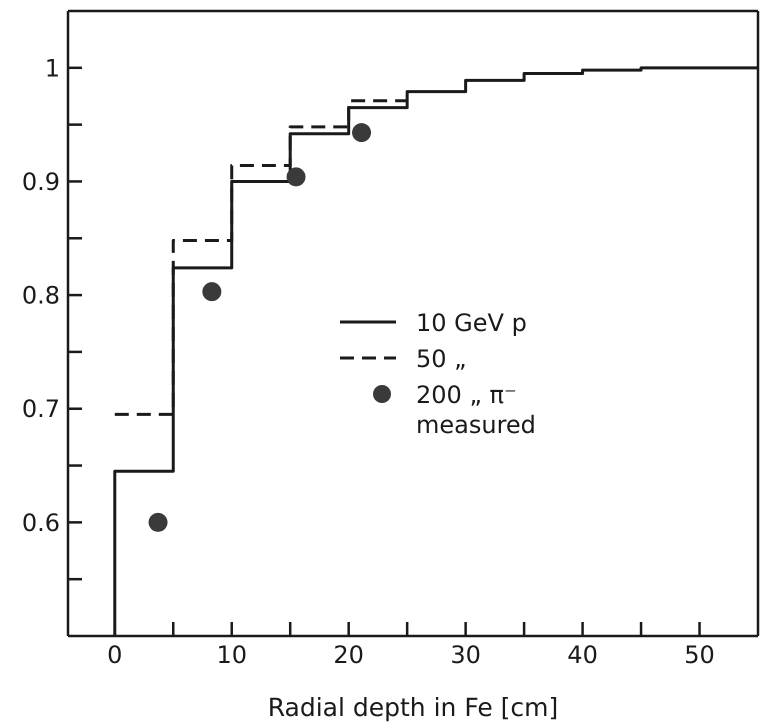 This screenshot has height=722, width=763. What do you see at coordinates (114, 655) in the screenshot?
I see `x-tick-label: 0` at bounding box center [114, 655].